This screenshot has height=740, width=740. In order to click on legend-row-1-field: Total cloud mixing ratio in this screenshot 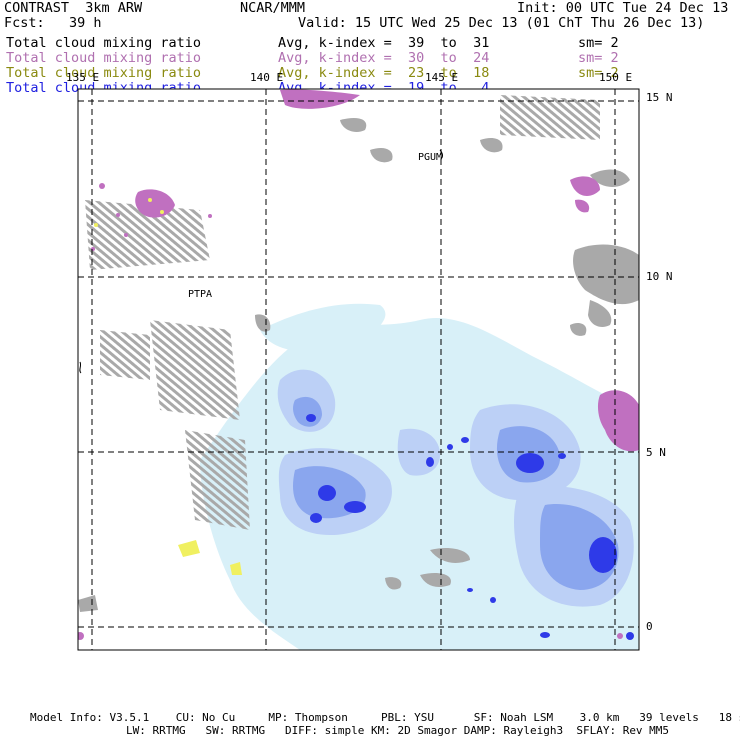, I will do `click(104, 43)`.